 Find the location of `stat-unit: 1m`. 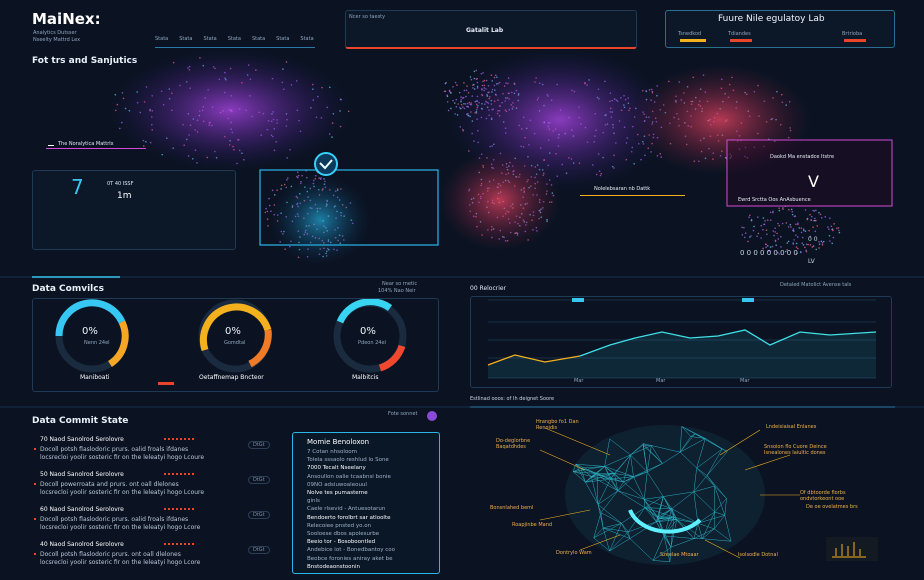

stat-unit: 1m is located at coordinates (124, 196).